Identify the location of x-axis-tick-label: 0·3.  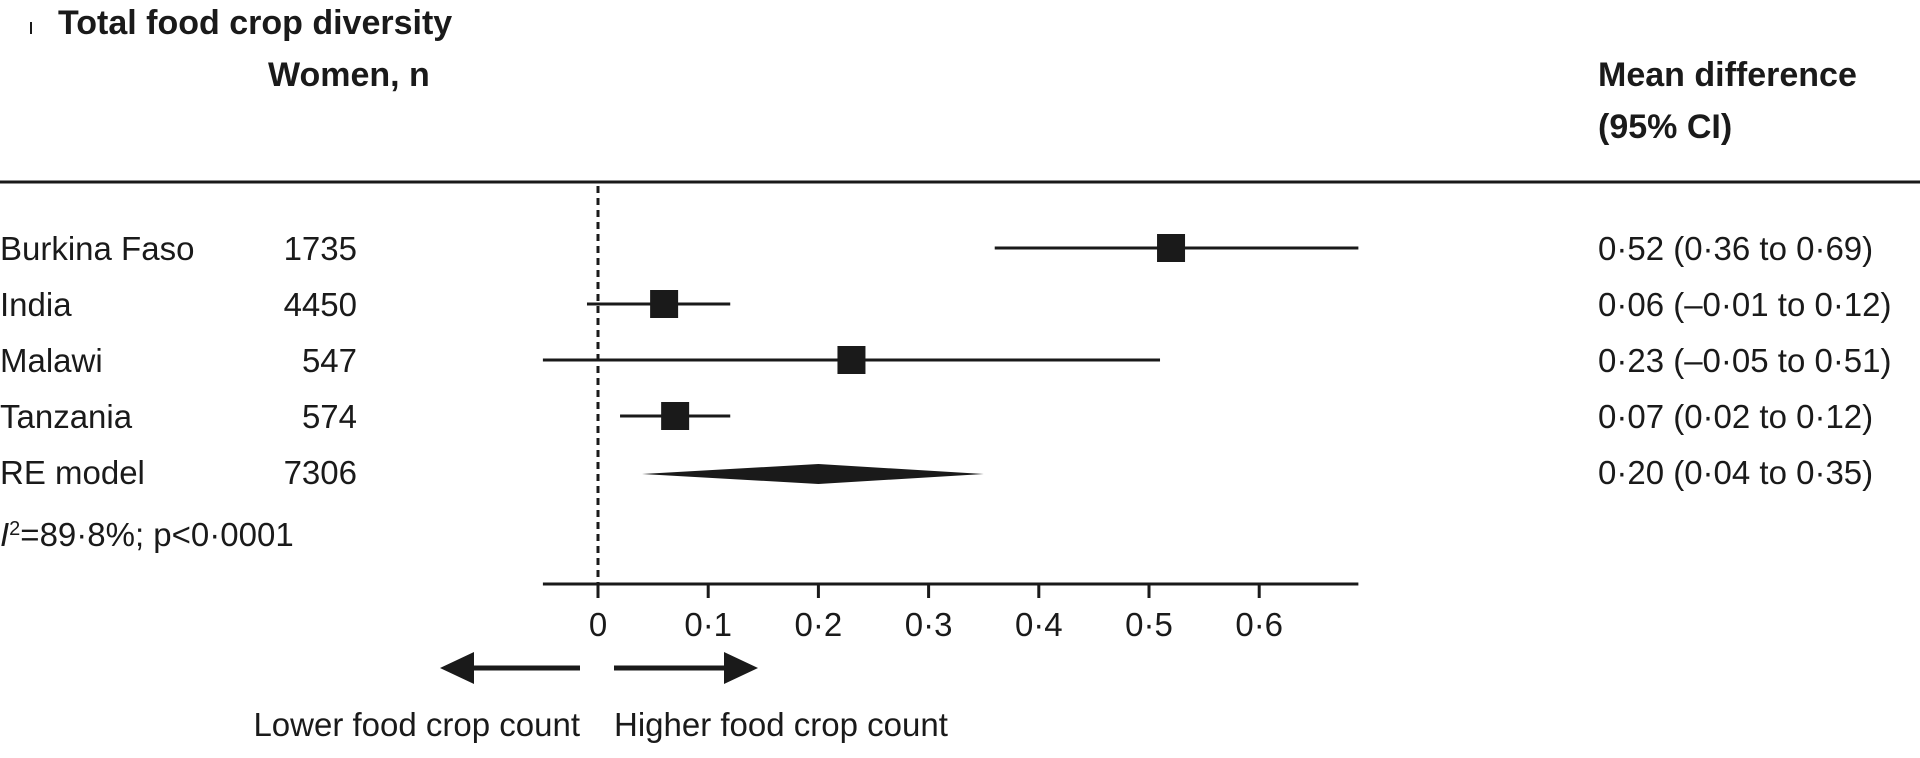
(929, 624).